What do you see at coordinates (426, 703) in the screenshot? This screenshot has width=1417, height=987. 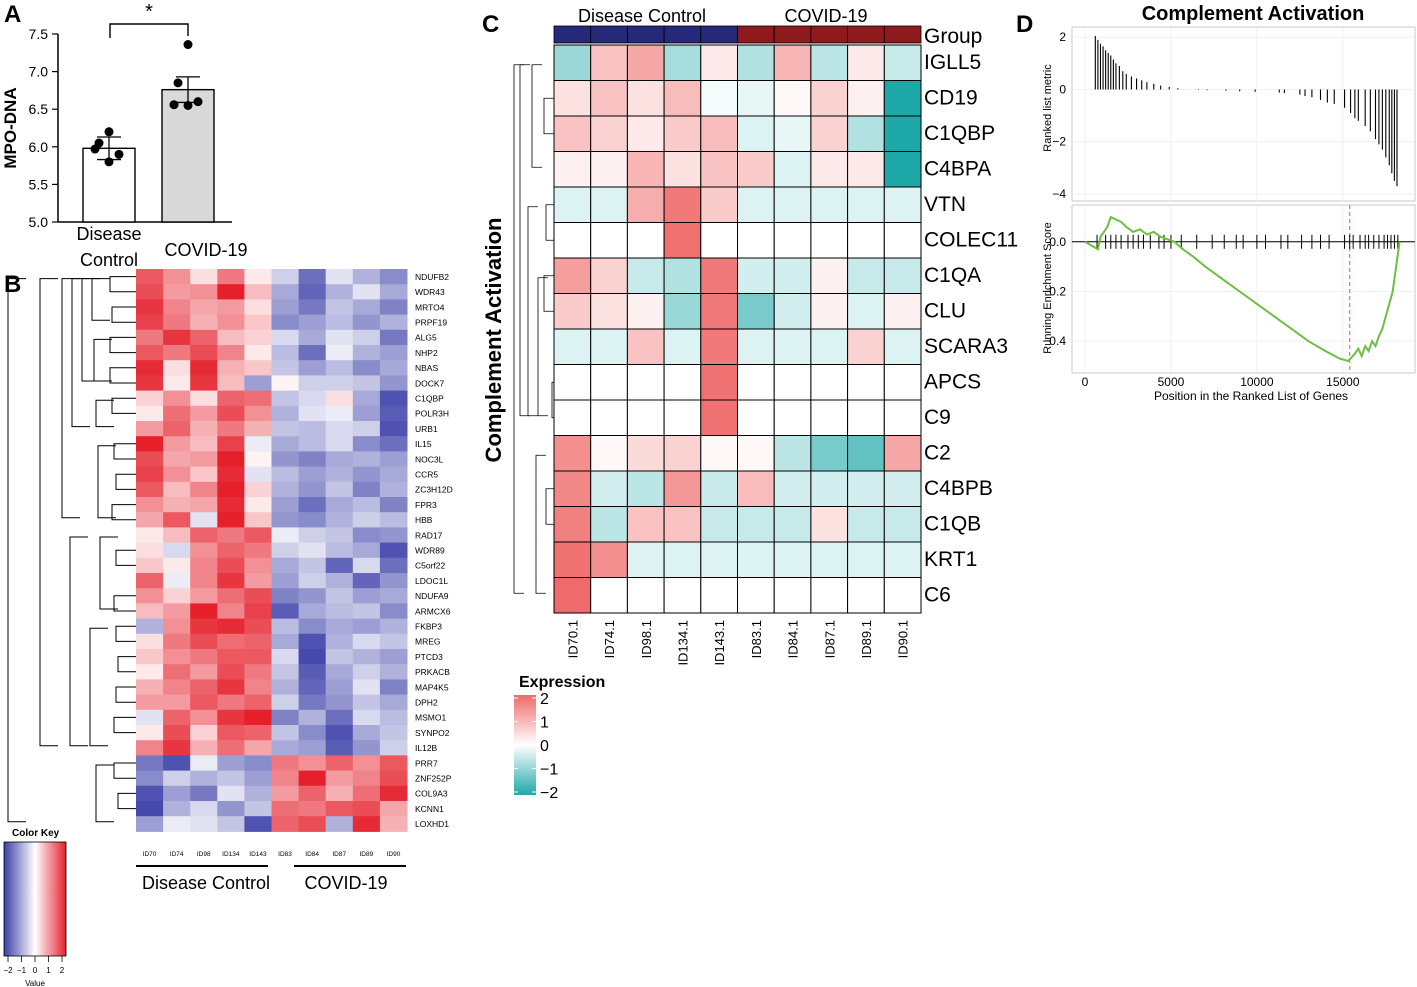 I see `panel-b-gene-label: DPH2` at bounding box center [426, 703].